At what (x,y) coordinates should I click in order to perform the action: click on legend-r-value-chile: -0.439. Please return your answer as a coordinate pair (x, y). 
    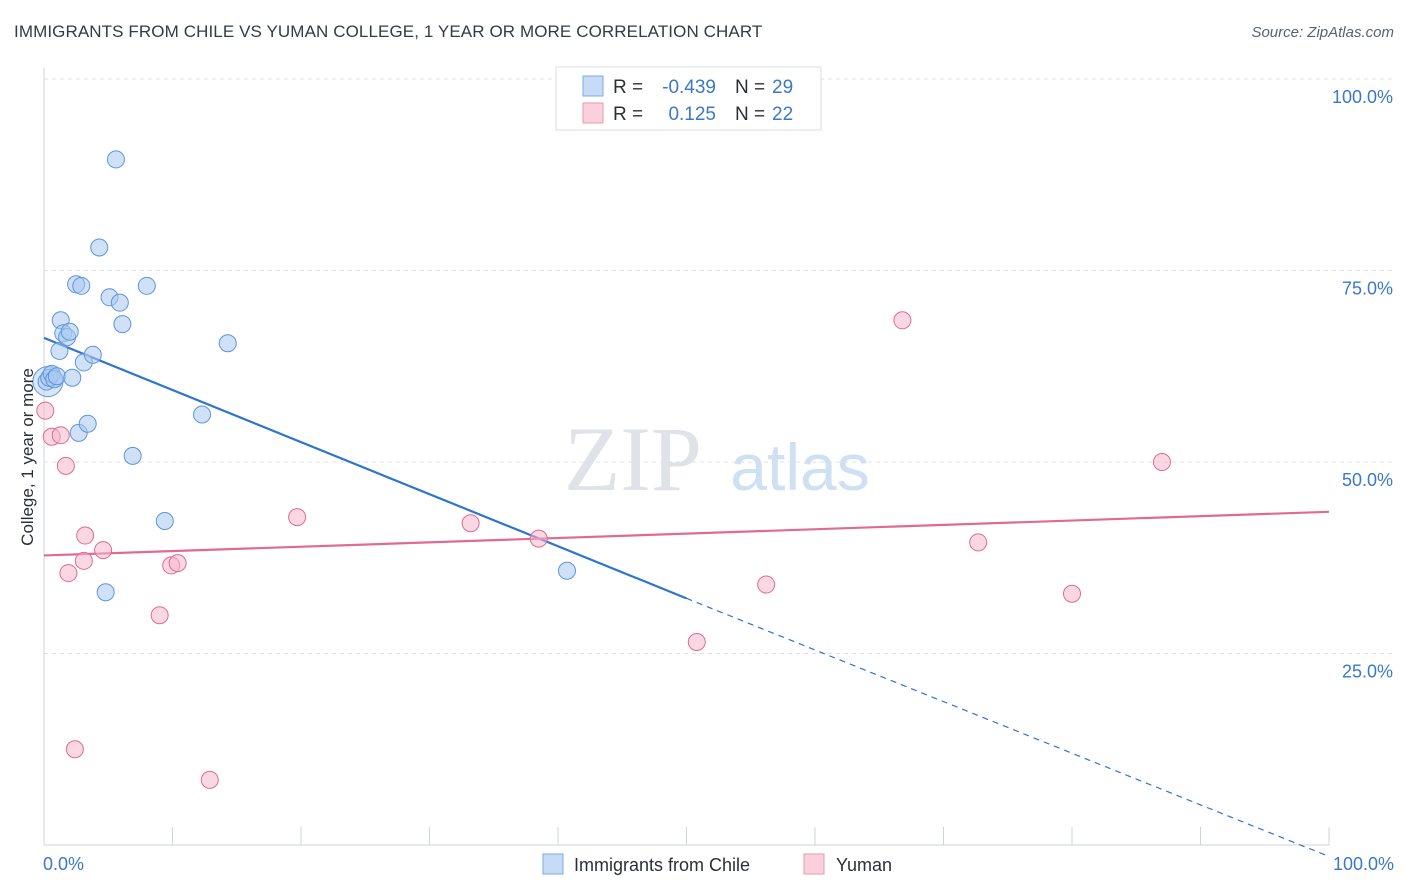
    Looking at the image, I should click on (689, 87).